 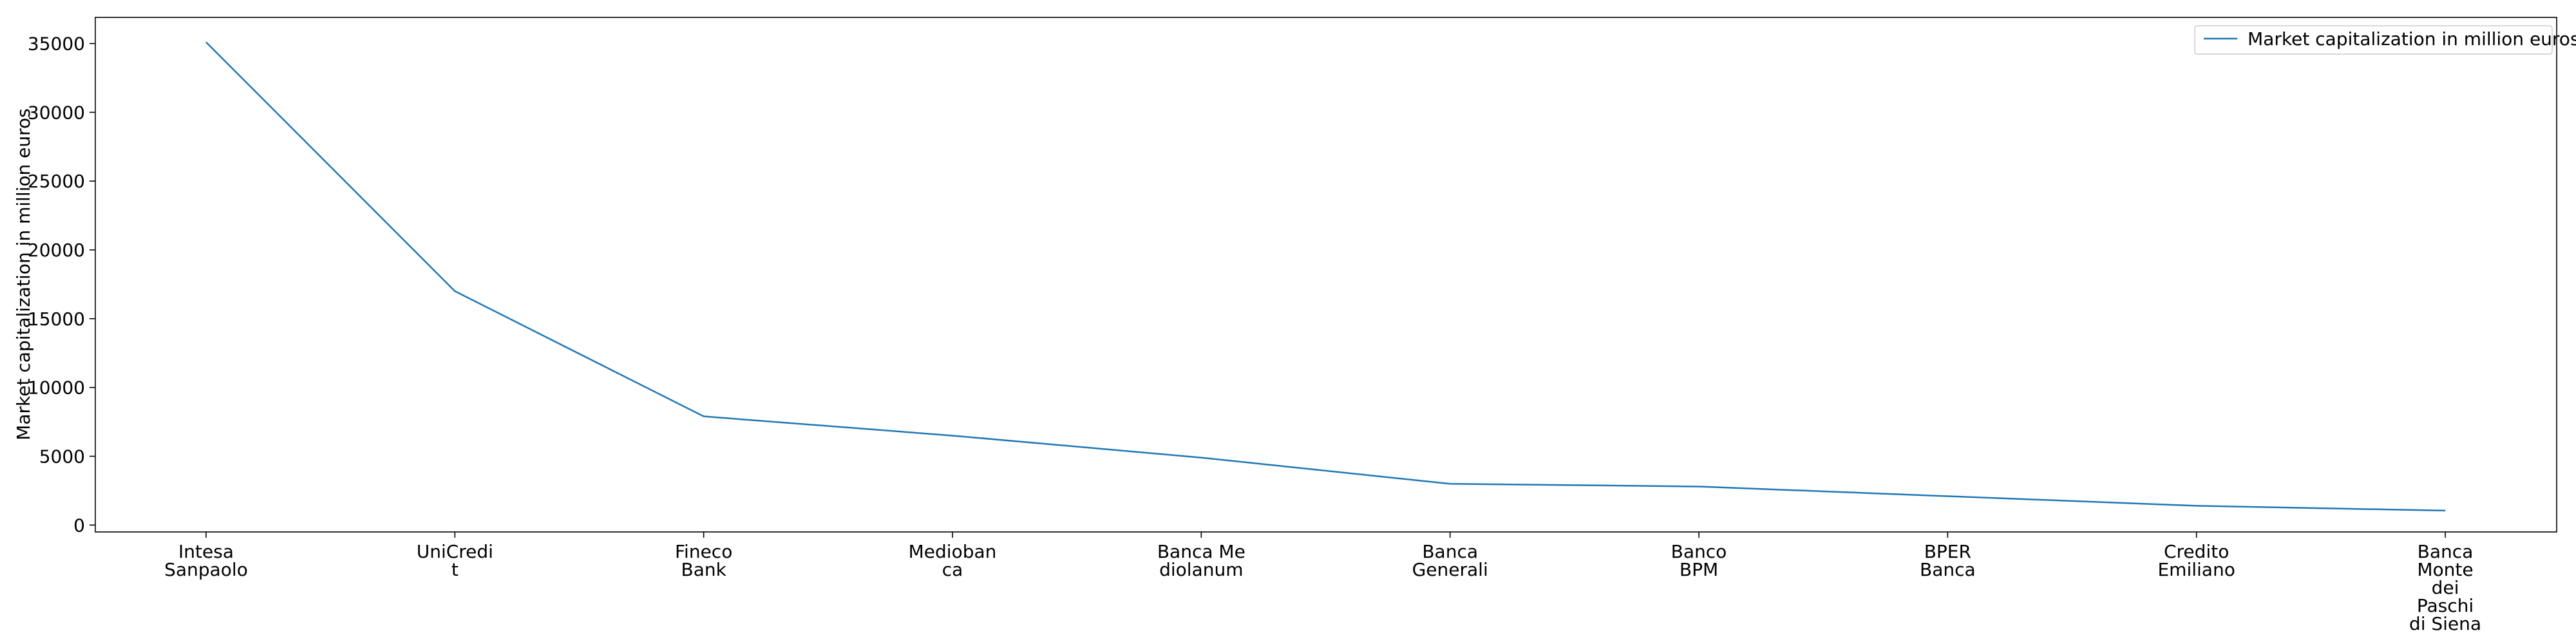 I want to click on x-tick-label-line: BPER, so click(x=1948, y=551).